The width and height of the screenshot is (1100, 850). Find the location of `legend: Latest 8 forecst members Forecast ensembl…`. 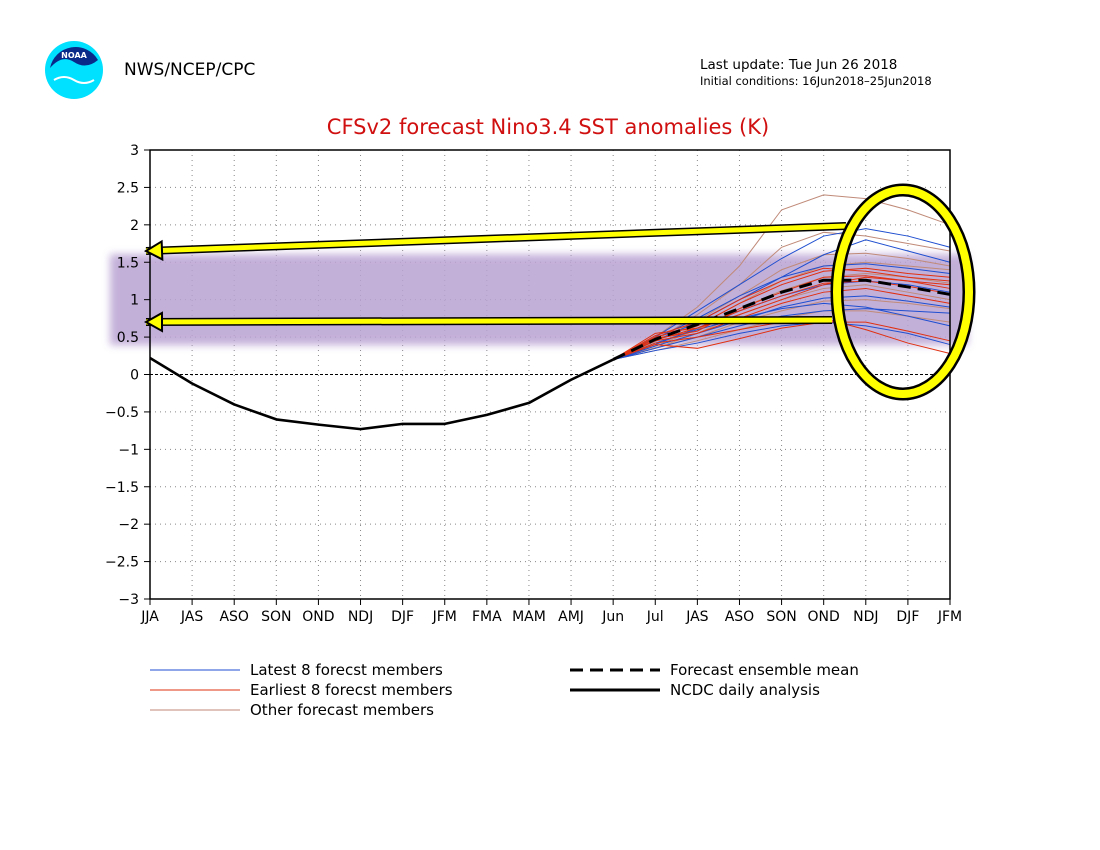

legend: Latest 8 forecst members Forecast ensembl… is located at coordinates (504, 690).